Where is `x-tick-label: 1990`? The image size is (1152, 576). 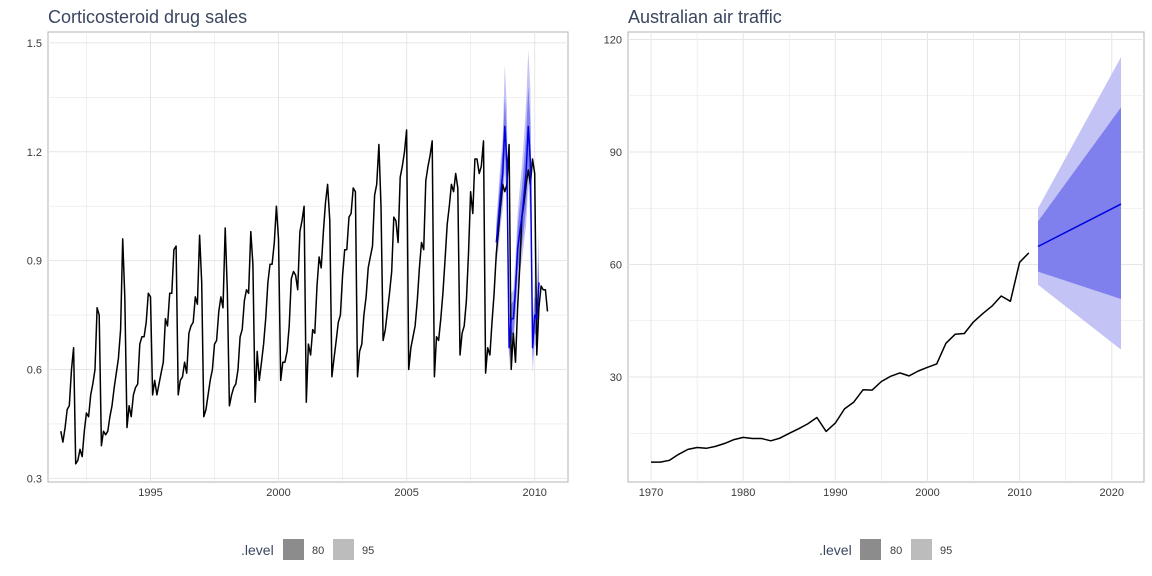 x-tick-label: 1990 is located at coordinates (835, 493).